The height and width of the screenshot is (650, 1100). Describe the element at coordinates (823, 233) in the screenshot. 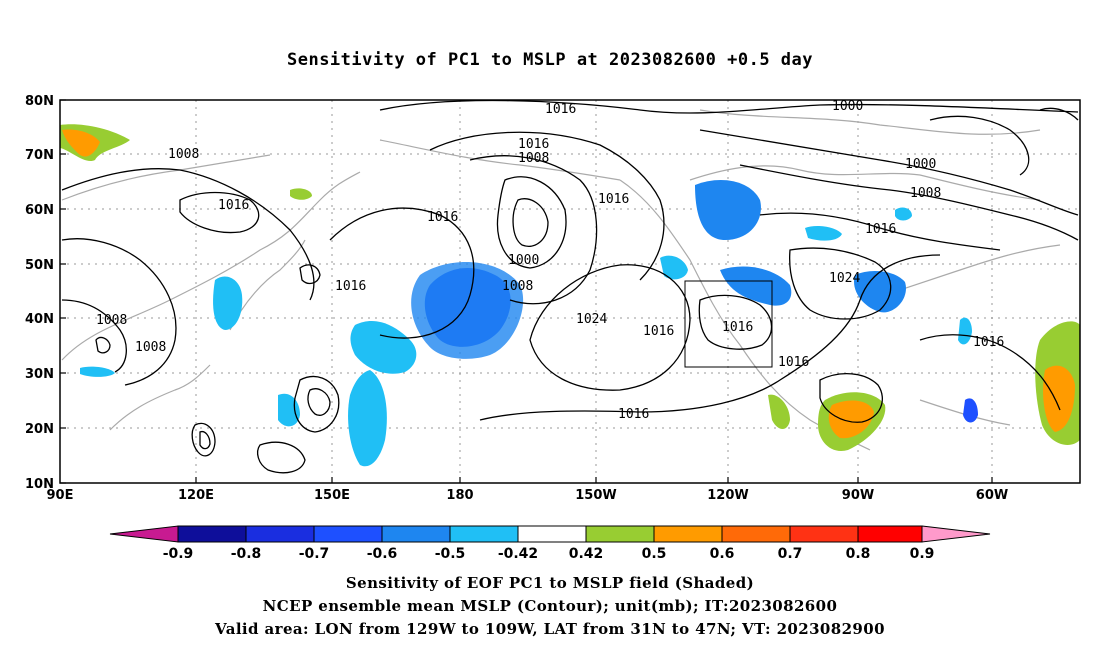

I see `shade-negative-misc` at that location.